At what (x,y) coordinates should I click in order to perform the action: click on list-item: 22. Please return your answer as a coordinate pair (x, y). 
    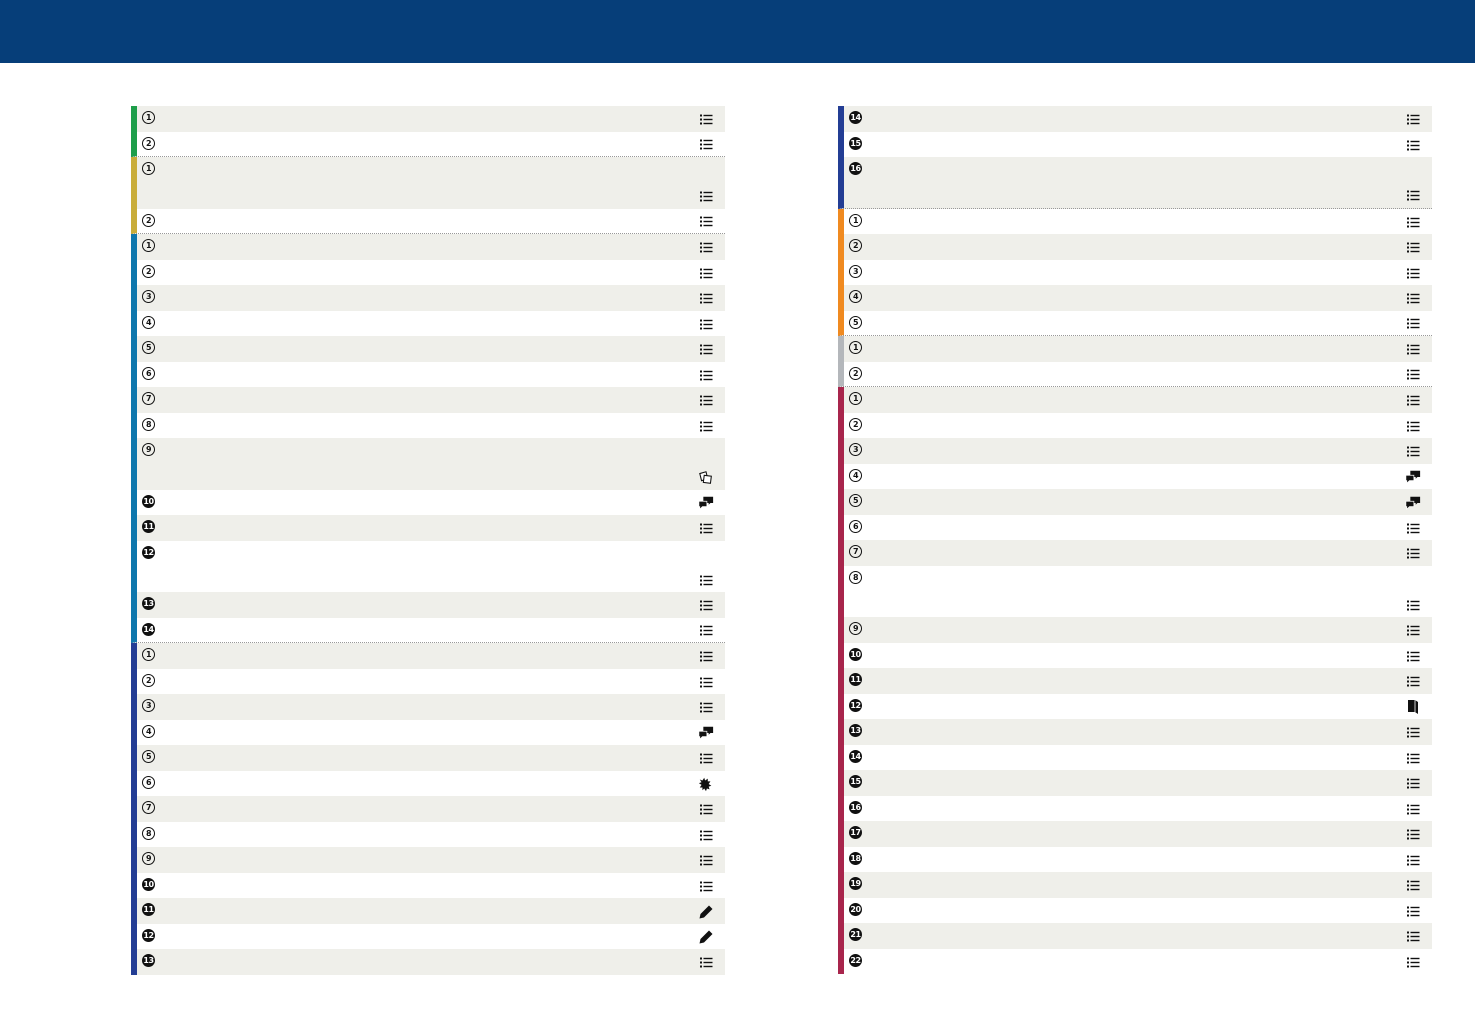
    Looking at the image, I should click on (1135, 961).